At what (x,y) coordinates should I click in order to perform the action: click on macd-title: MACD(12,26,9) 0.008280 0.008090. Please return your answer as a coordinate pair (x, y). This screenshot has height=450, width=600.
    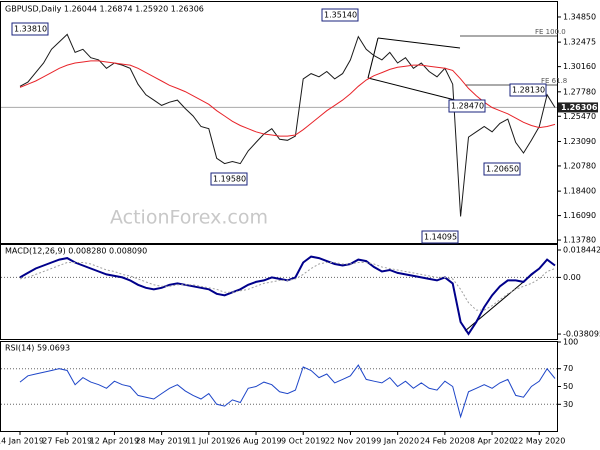
    Looking at the image, I should click on (76, 251).